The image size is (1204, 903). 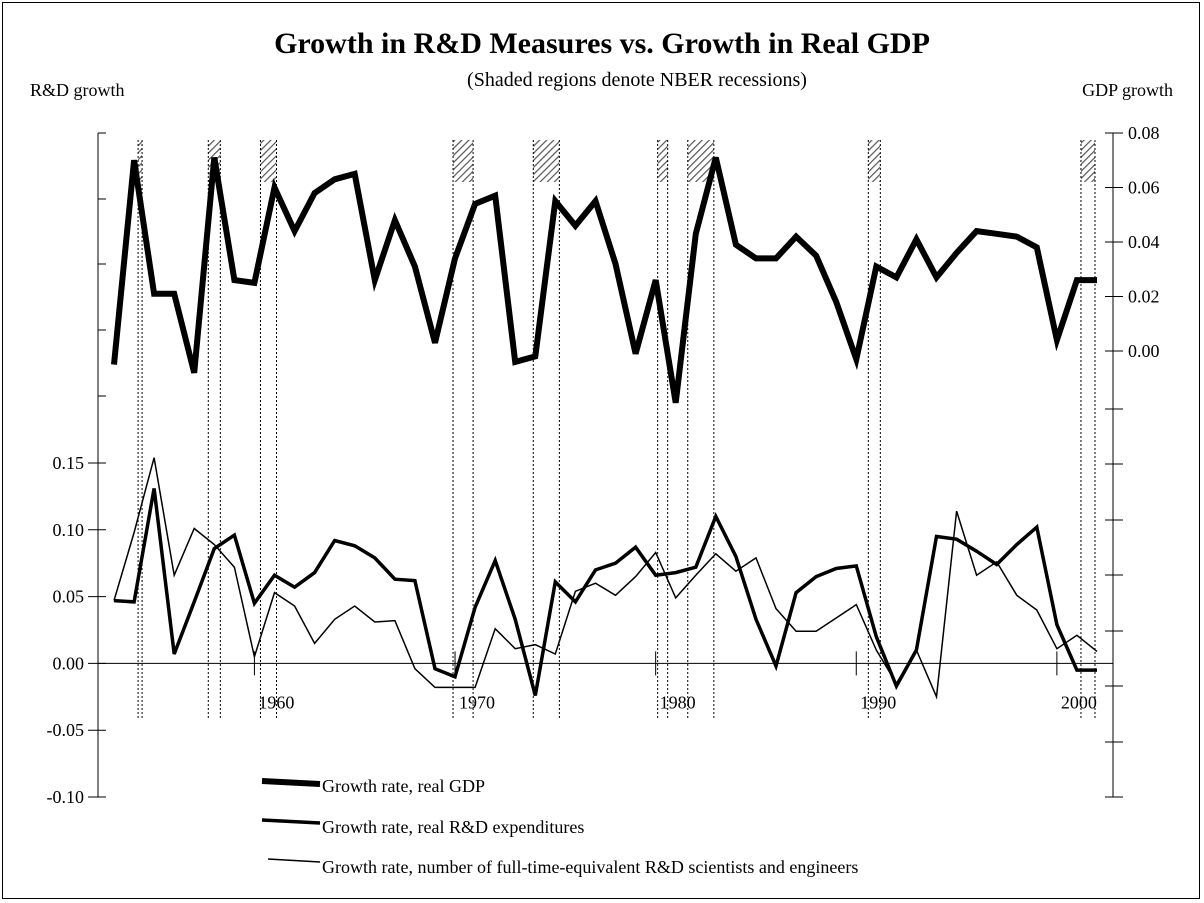 What do you see at coordinates (66, 797) in the screenshot?
I see `left-tick-label: -0.10` at bounding box center [66, 797].